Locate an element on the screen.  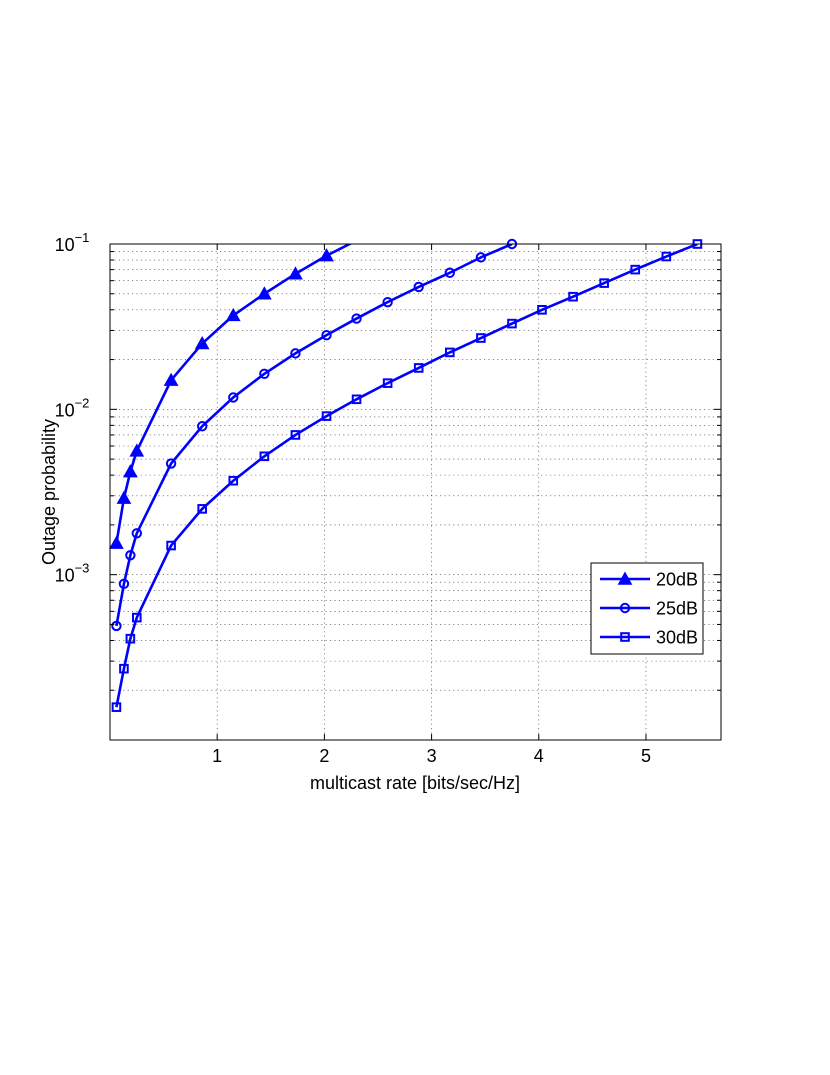
y-tick-label: 10⁻¹ is located at coordinates (72, 242).